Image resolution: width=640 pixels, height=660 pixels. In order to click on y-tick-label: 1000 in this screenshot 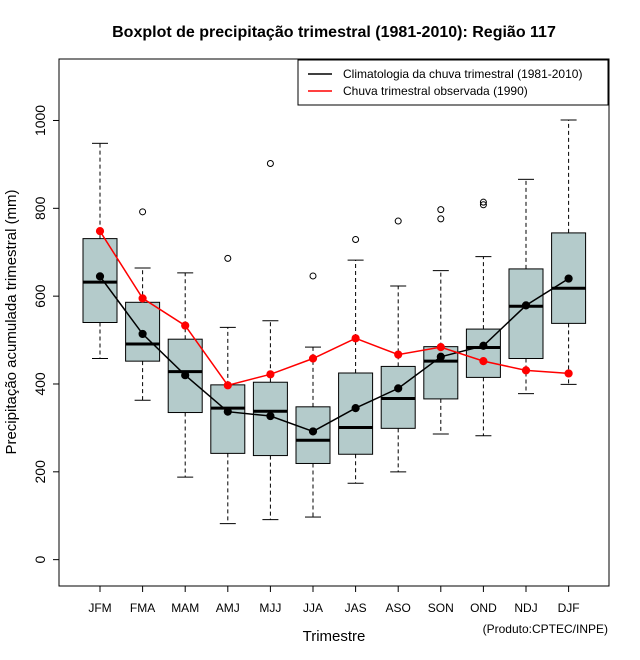, I will do `click(40, 120)`.